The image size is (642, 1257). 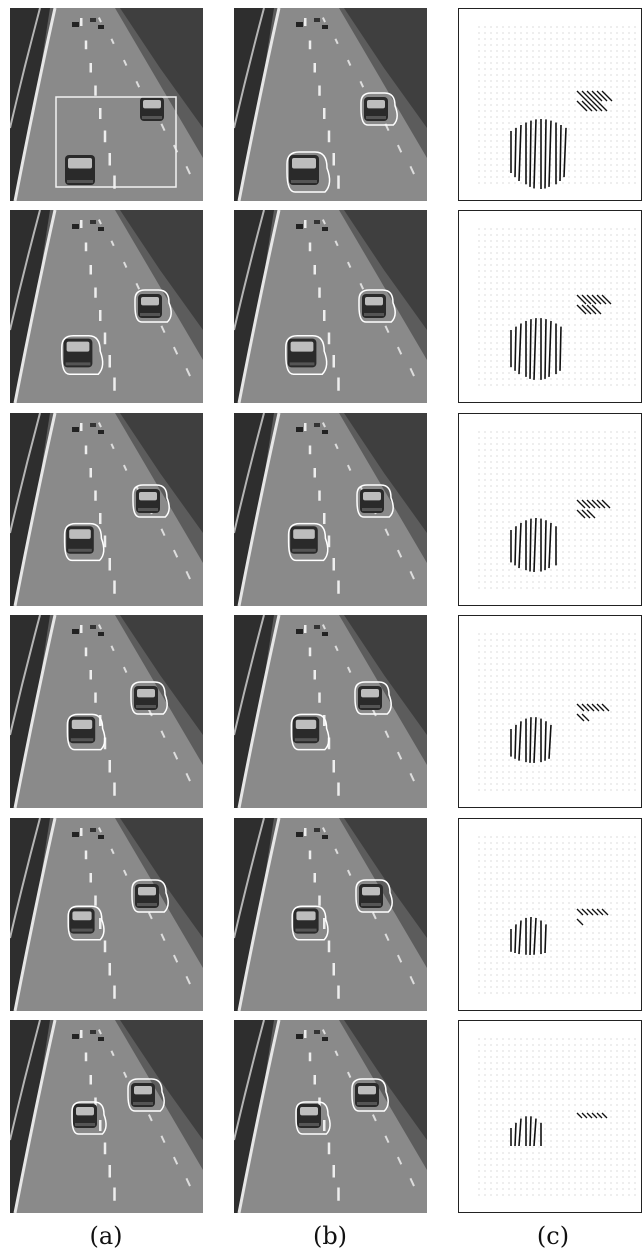 I want to click on flow-field-2-plot, so click(x=557, y=307).